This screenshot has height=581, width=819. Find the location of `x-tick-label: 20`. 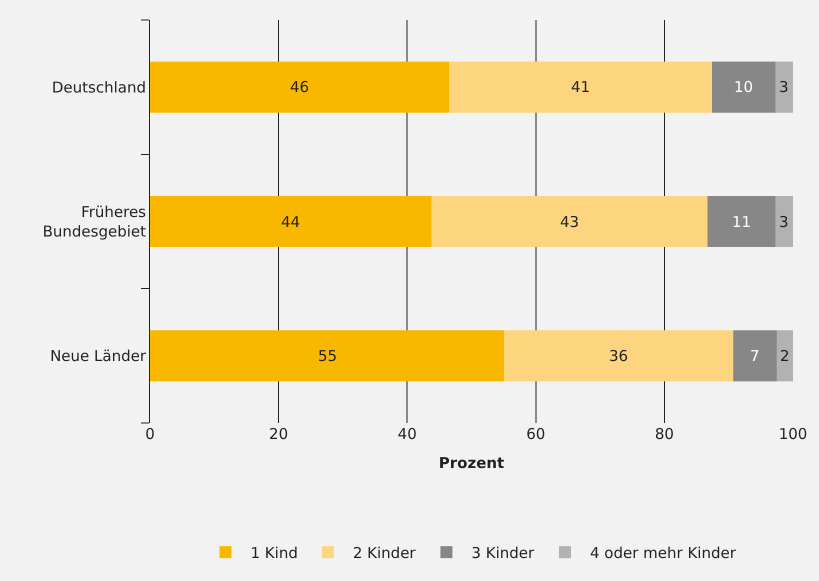

x-tick-label: 20 is located at coordinates (278, 434).